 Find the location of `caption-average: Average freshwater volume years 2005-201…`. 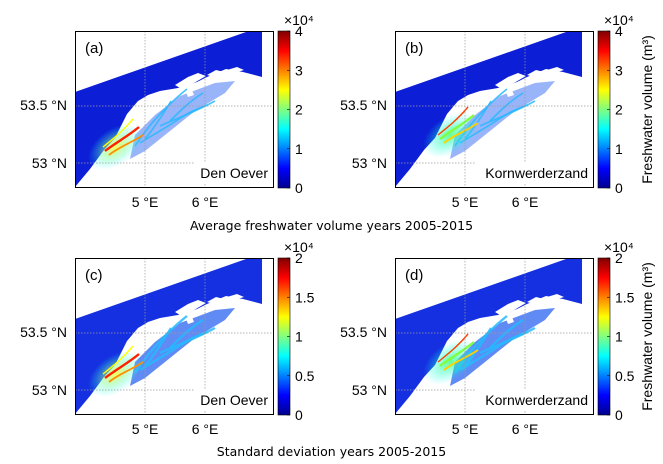

caption-average: Average freshwater volume years 2005-201… is located at coordinates (331, 225).